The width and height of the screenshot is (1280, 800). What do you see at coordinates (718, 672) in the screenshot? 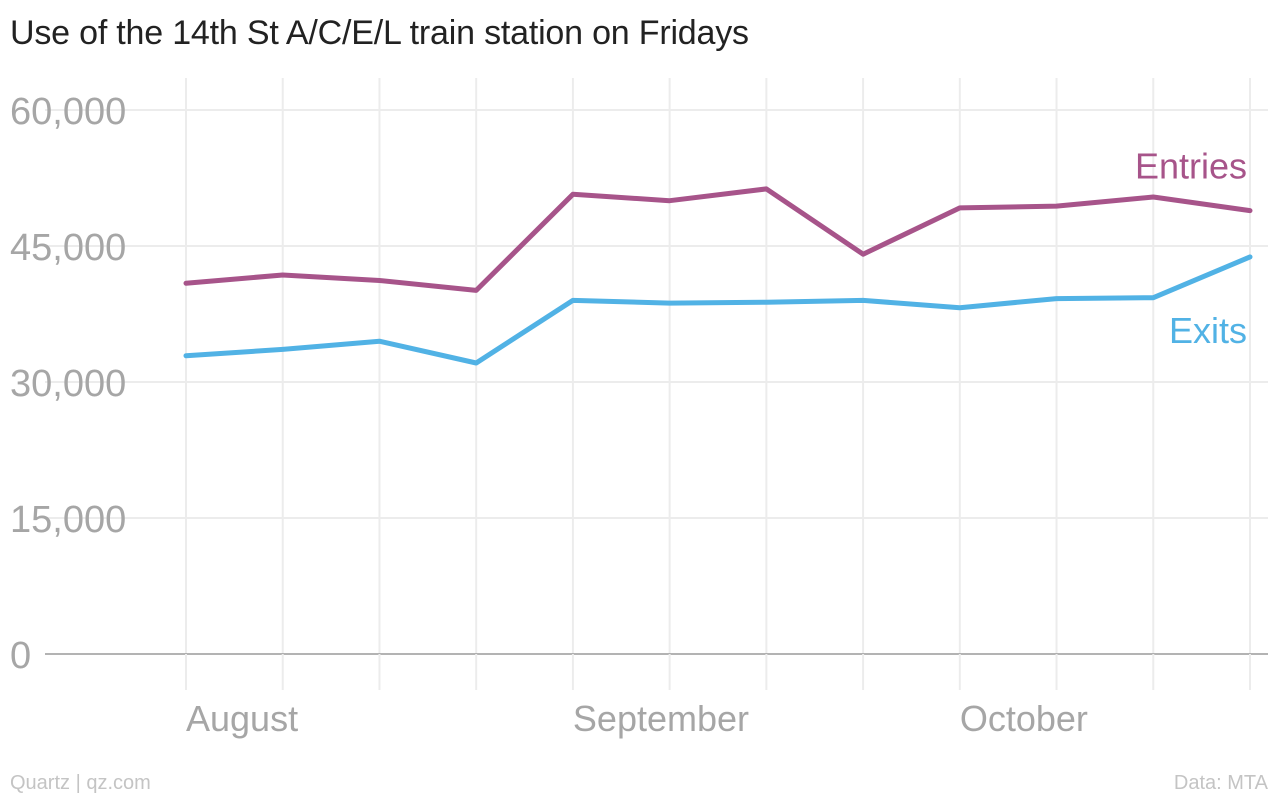
I see `x-axis-ticks` at bounding box center [718, 672].